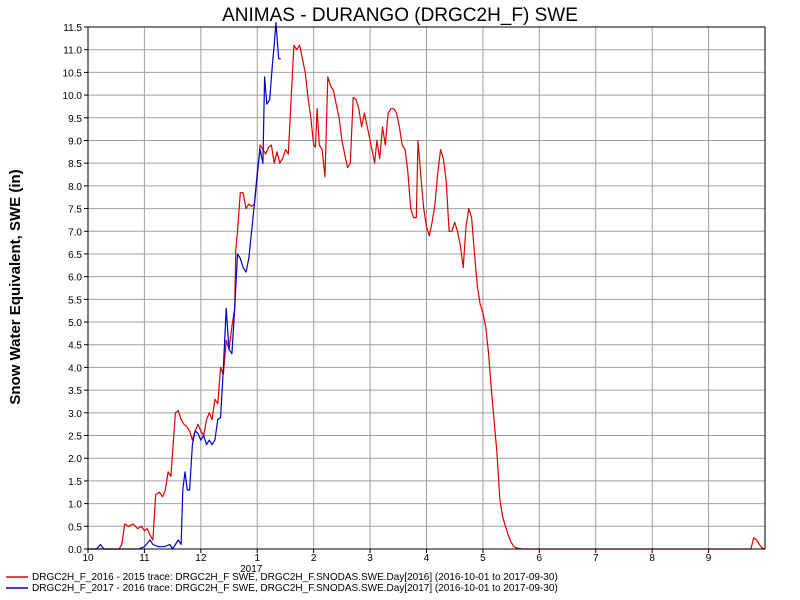 The height and width of the screenshot is (600, 800). I want to click on y-tick-label: 11.0, so click(72, 51).